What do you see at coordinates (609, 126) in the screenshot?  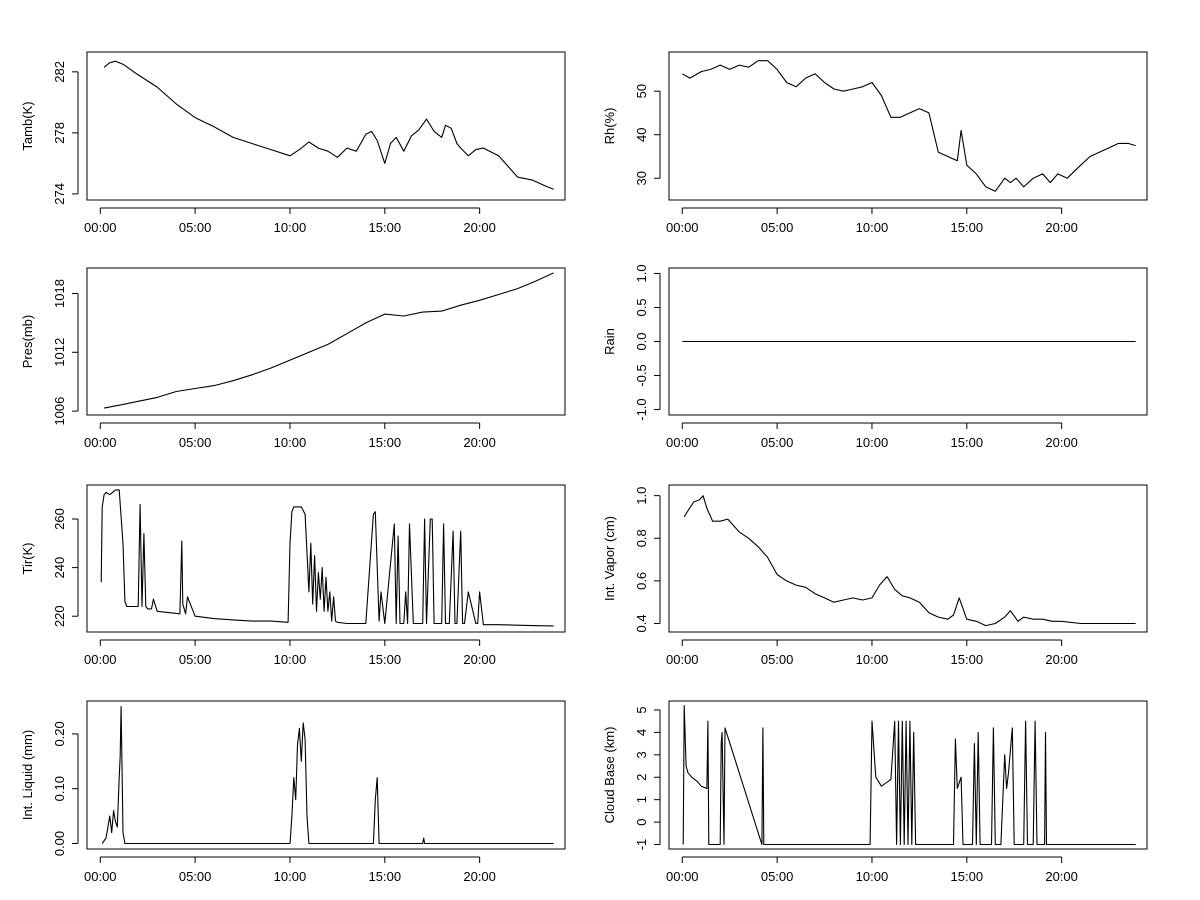 I see `y-axis-label: Rh(%)` at bounding box center [609, 126].